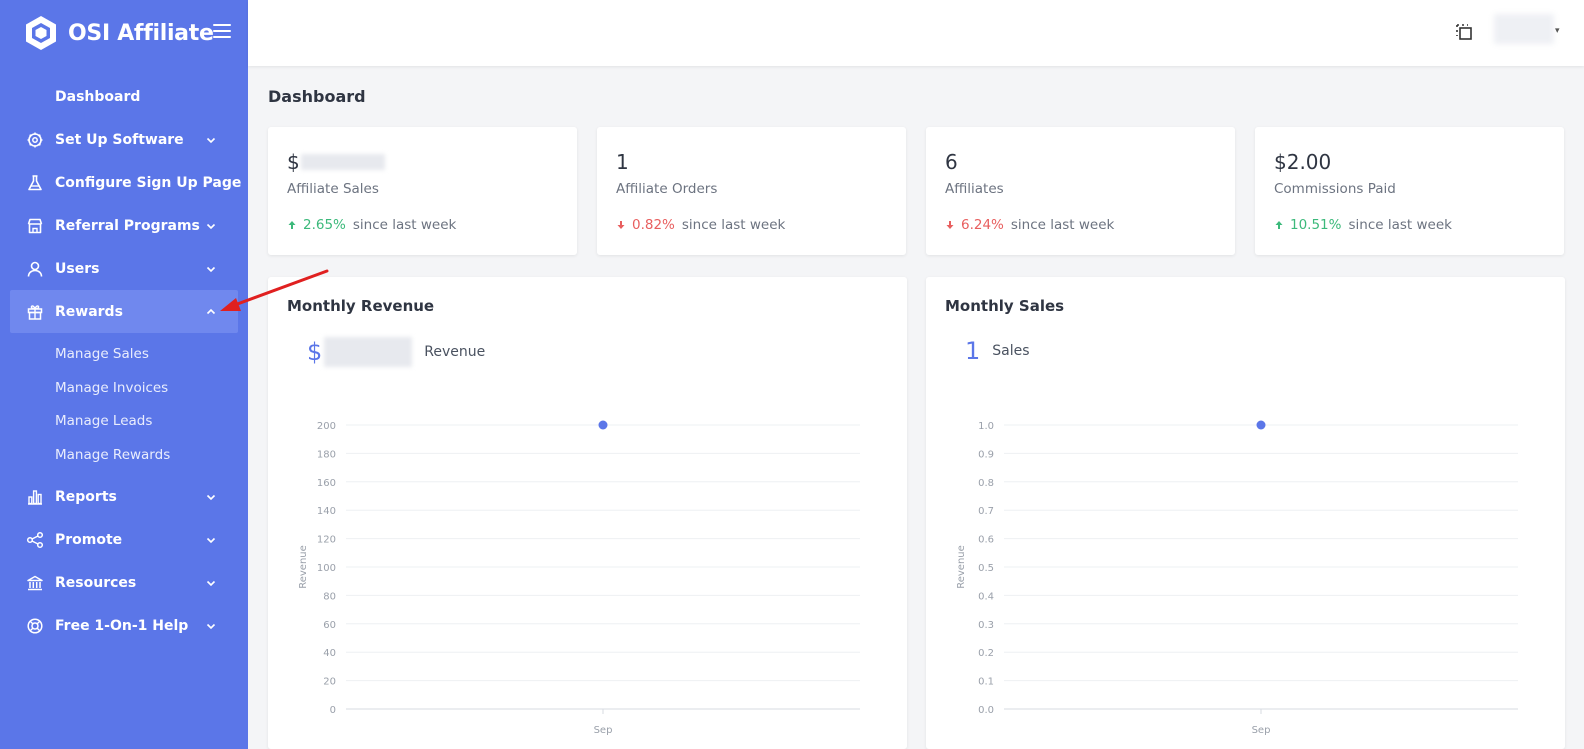  Describe the element at coordinates (986, 682) in the screenshot. I see `y-tick-label: 0.1` at that location.